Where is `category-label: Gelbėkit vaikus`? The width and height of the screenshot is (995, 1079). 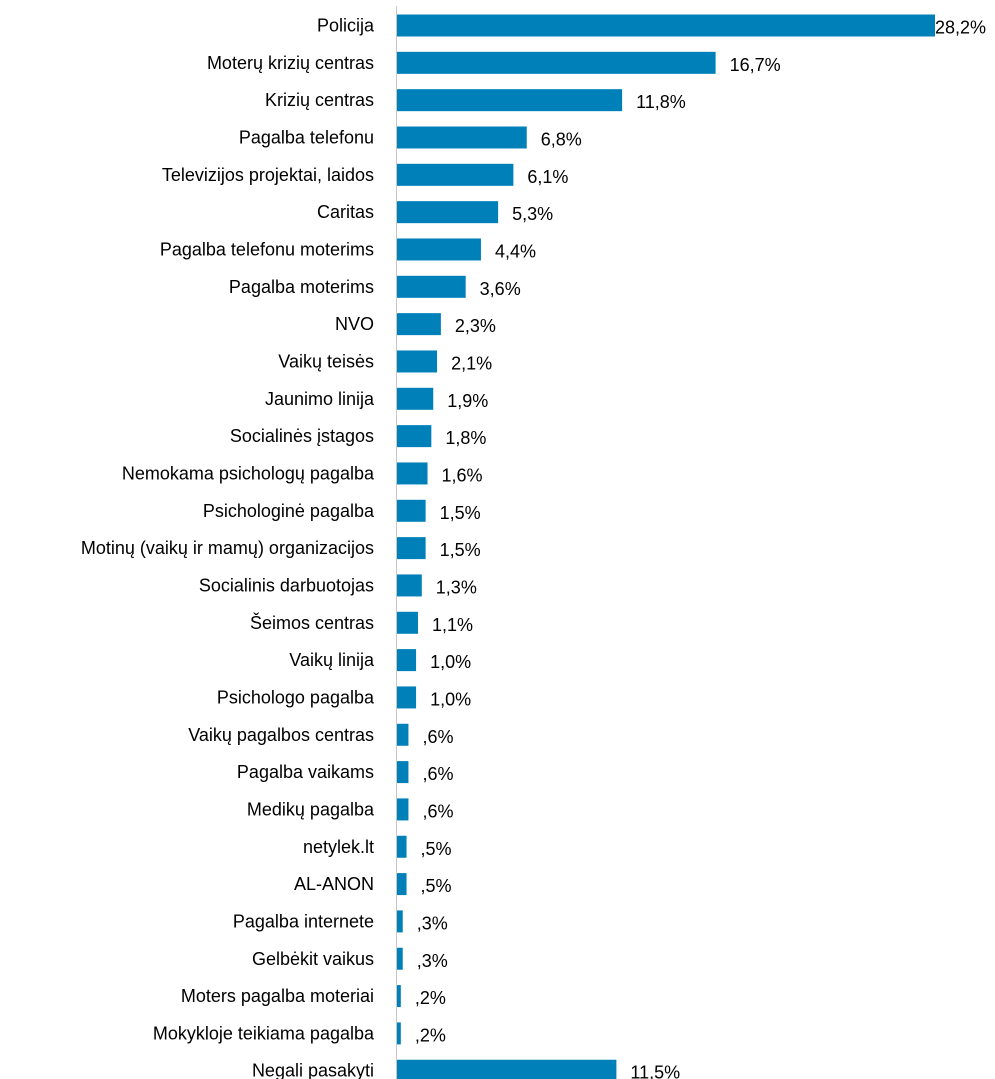
category-label: Gelbėkit vaikus is located at coordinates (313, 959).